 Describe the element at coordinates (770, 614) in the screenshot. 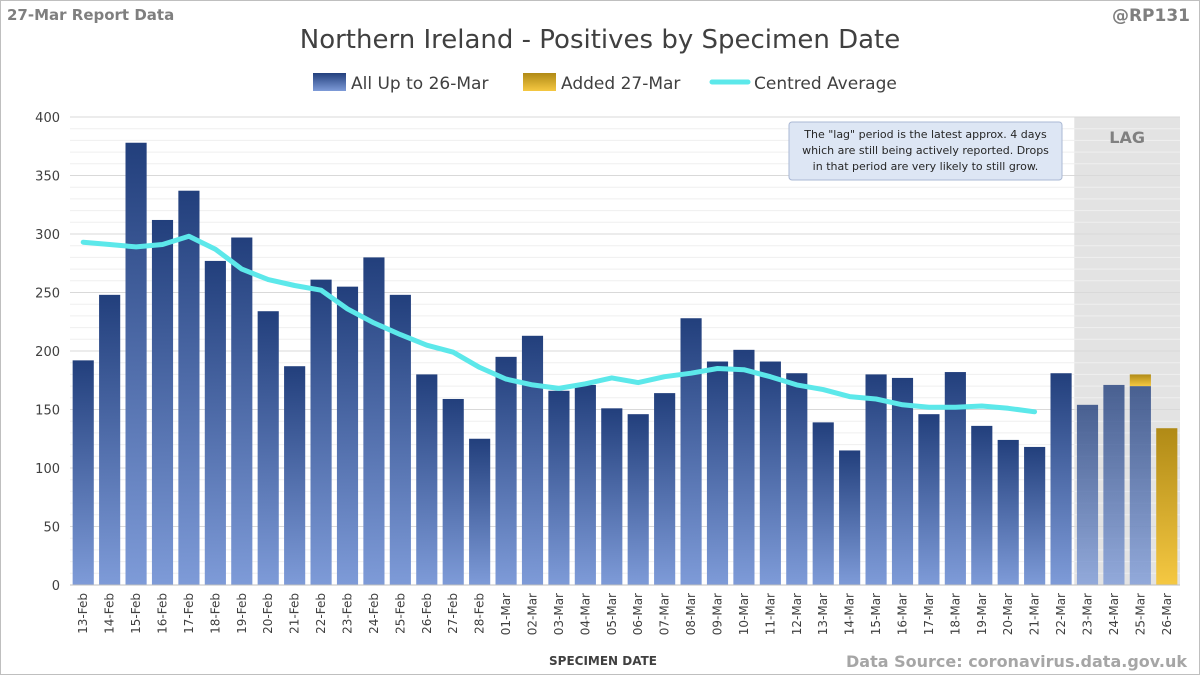

I see `x-tick-label: 11-Mar` at that location.